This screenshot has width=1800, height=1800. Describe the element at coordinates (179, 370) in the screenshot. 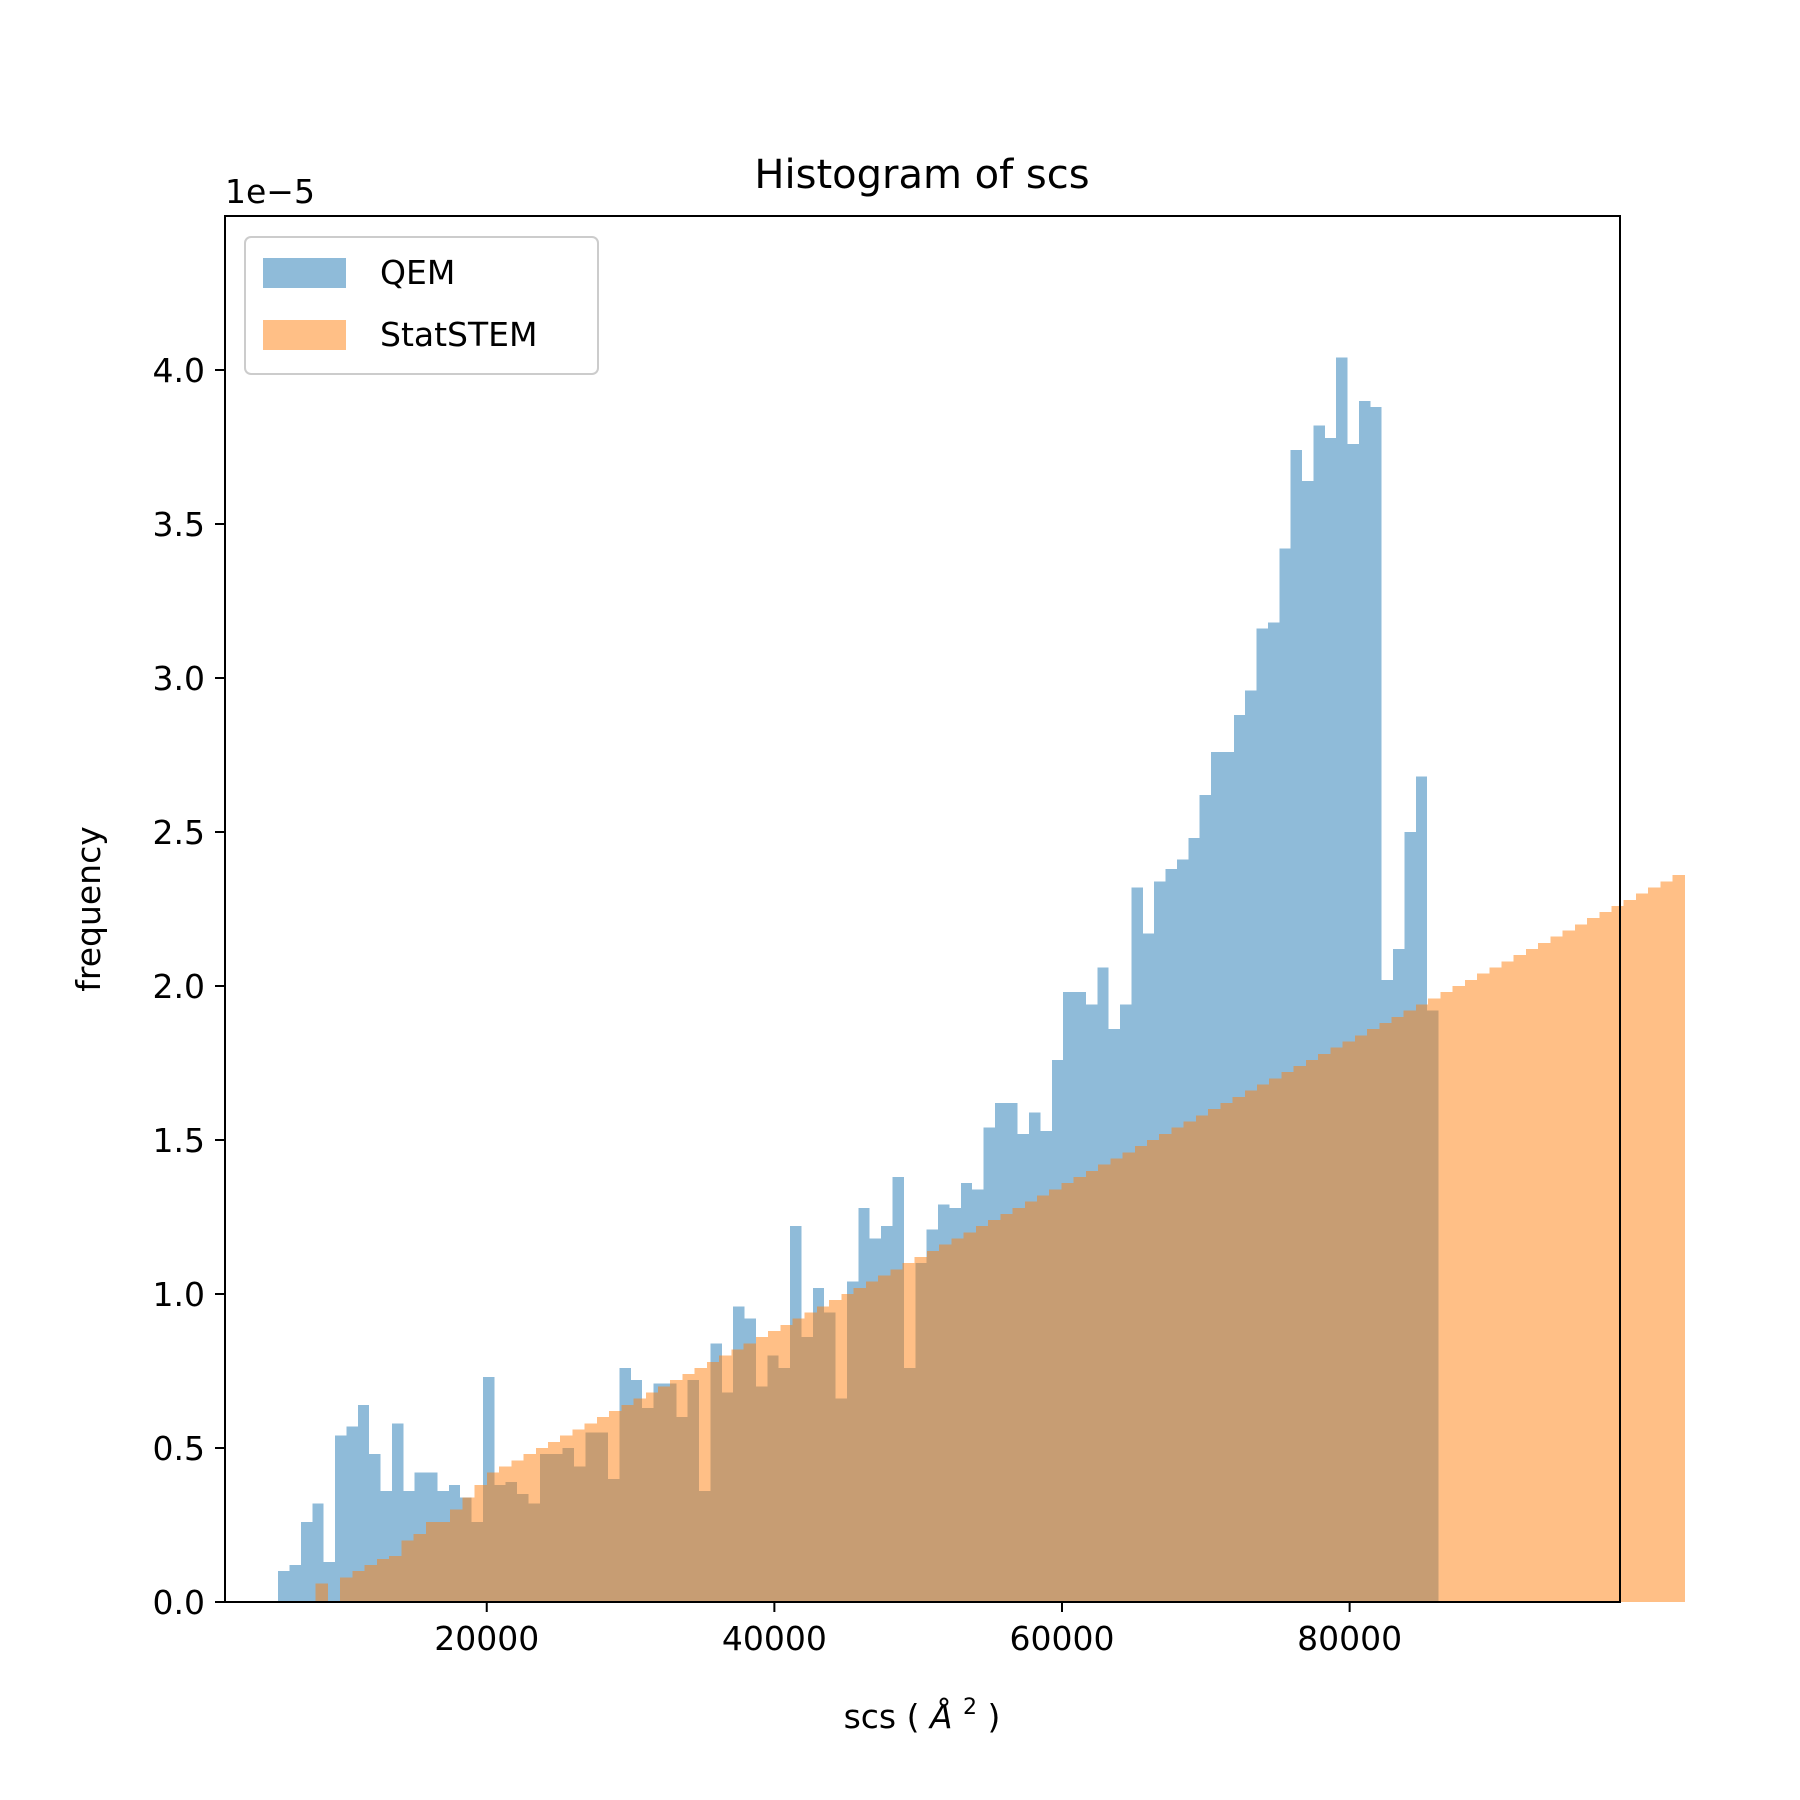

I see `y-tick-label-8: 4.0` at that location.